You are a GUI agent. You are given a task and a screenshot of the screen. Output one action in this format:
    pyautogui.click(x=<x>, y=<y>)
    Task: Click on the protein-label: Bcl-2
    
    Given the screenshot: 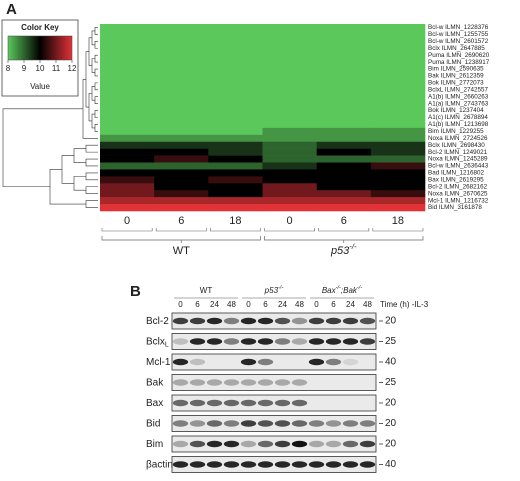 What is the action you would take?
    pyautogui.click(x=157, y=321)
    